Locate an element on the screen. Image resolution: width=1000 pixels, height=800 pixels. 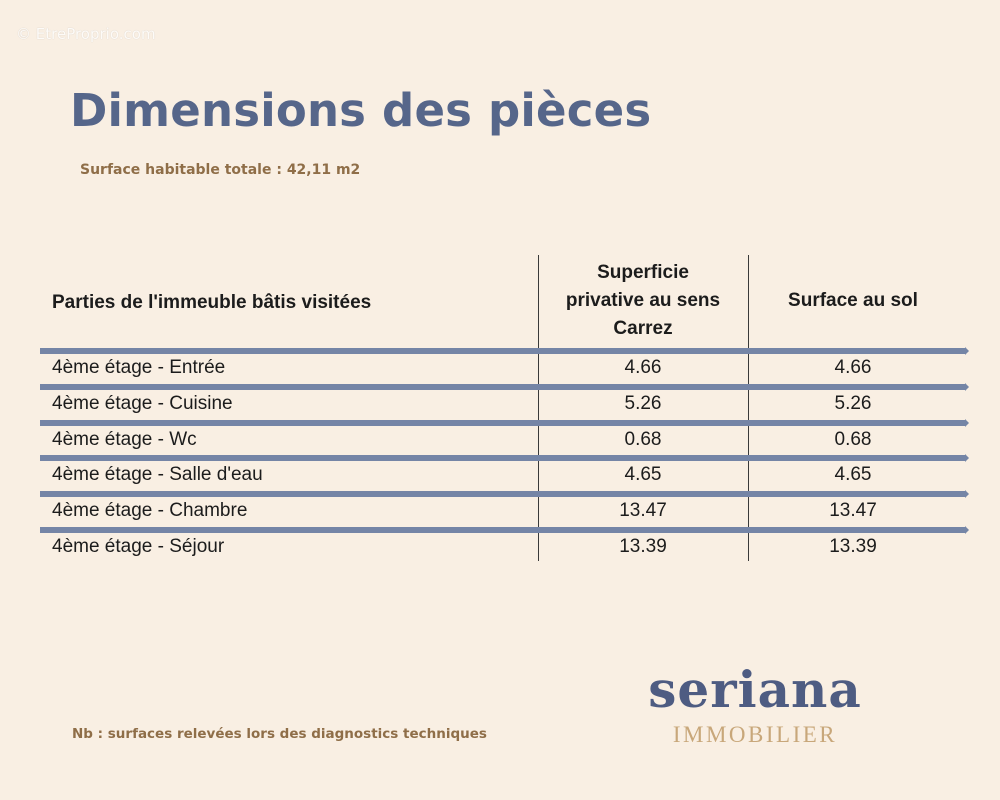
header-parties: Parties de l'immeuble bâtis visitées is located at coordinates (212, 302).